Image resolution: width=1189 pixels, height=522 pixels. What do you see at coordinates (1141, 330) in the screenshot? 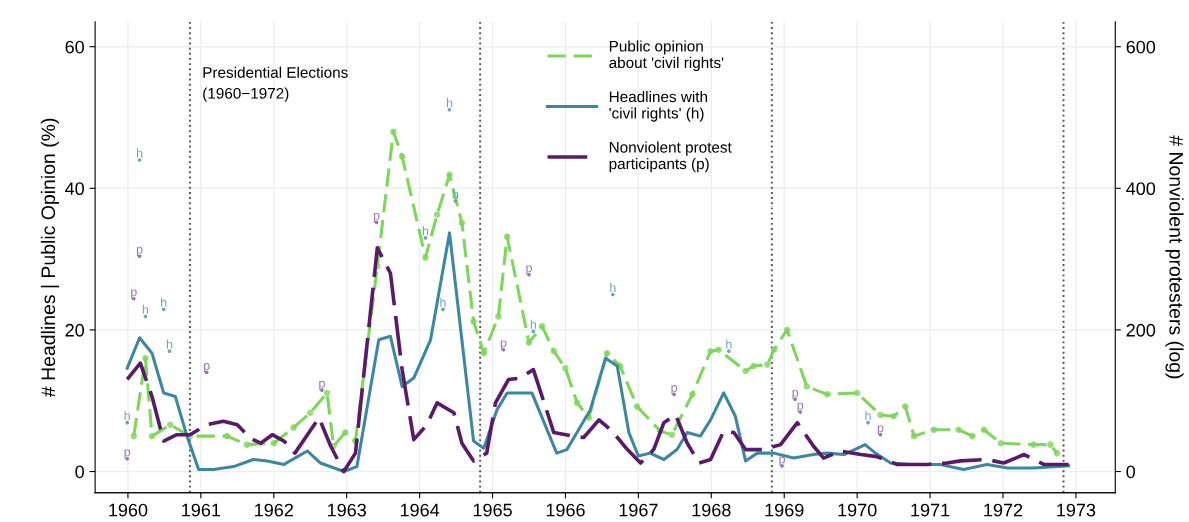
I see `y2-tick-label: 200` at bounding box center [1141, 330].